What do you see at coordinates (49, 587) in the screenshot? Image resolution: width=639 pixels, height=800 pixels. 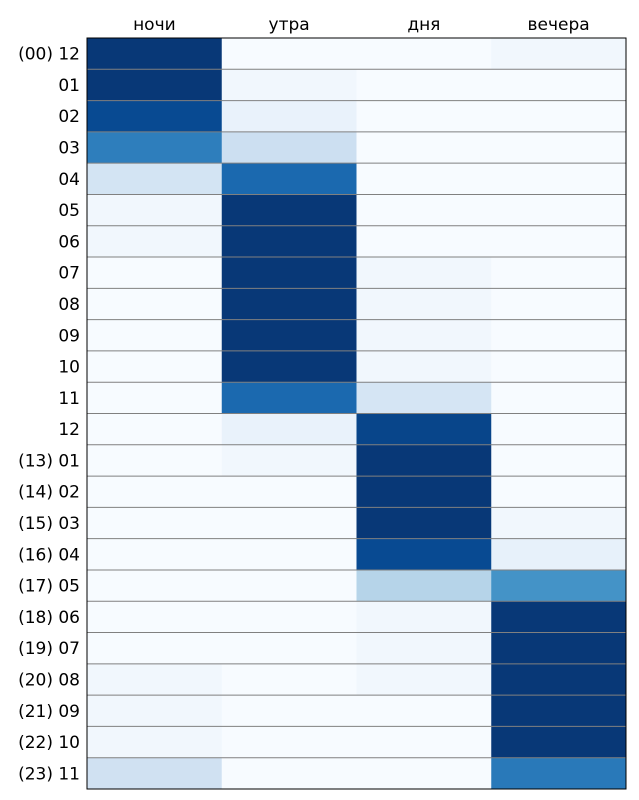 I see `row-label: (17) 05` at bounding box center [49, 587].